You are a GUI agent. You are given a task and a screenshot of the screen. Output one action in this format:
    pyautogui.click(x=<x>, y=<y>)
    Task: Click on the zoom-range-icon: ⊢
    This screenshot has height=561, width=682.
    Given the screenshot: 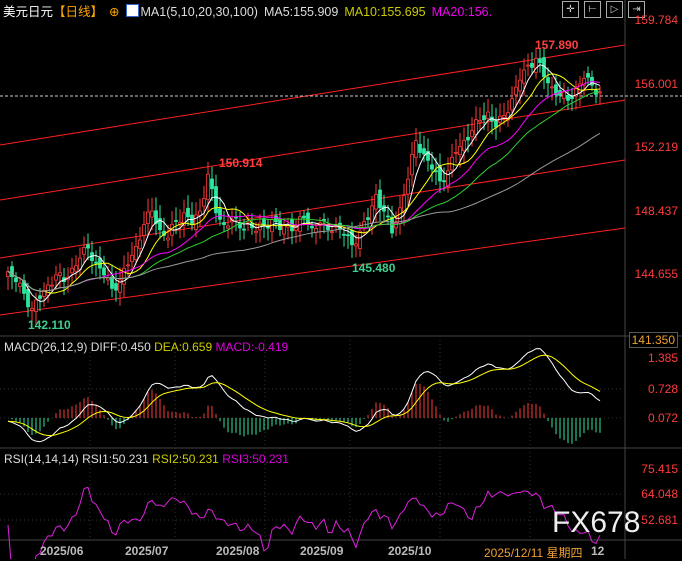 What is the action you would take?
    pyautogui.click(x=592, y=9)
    